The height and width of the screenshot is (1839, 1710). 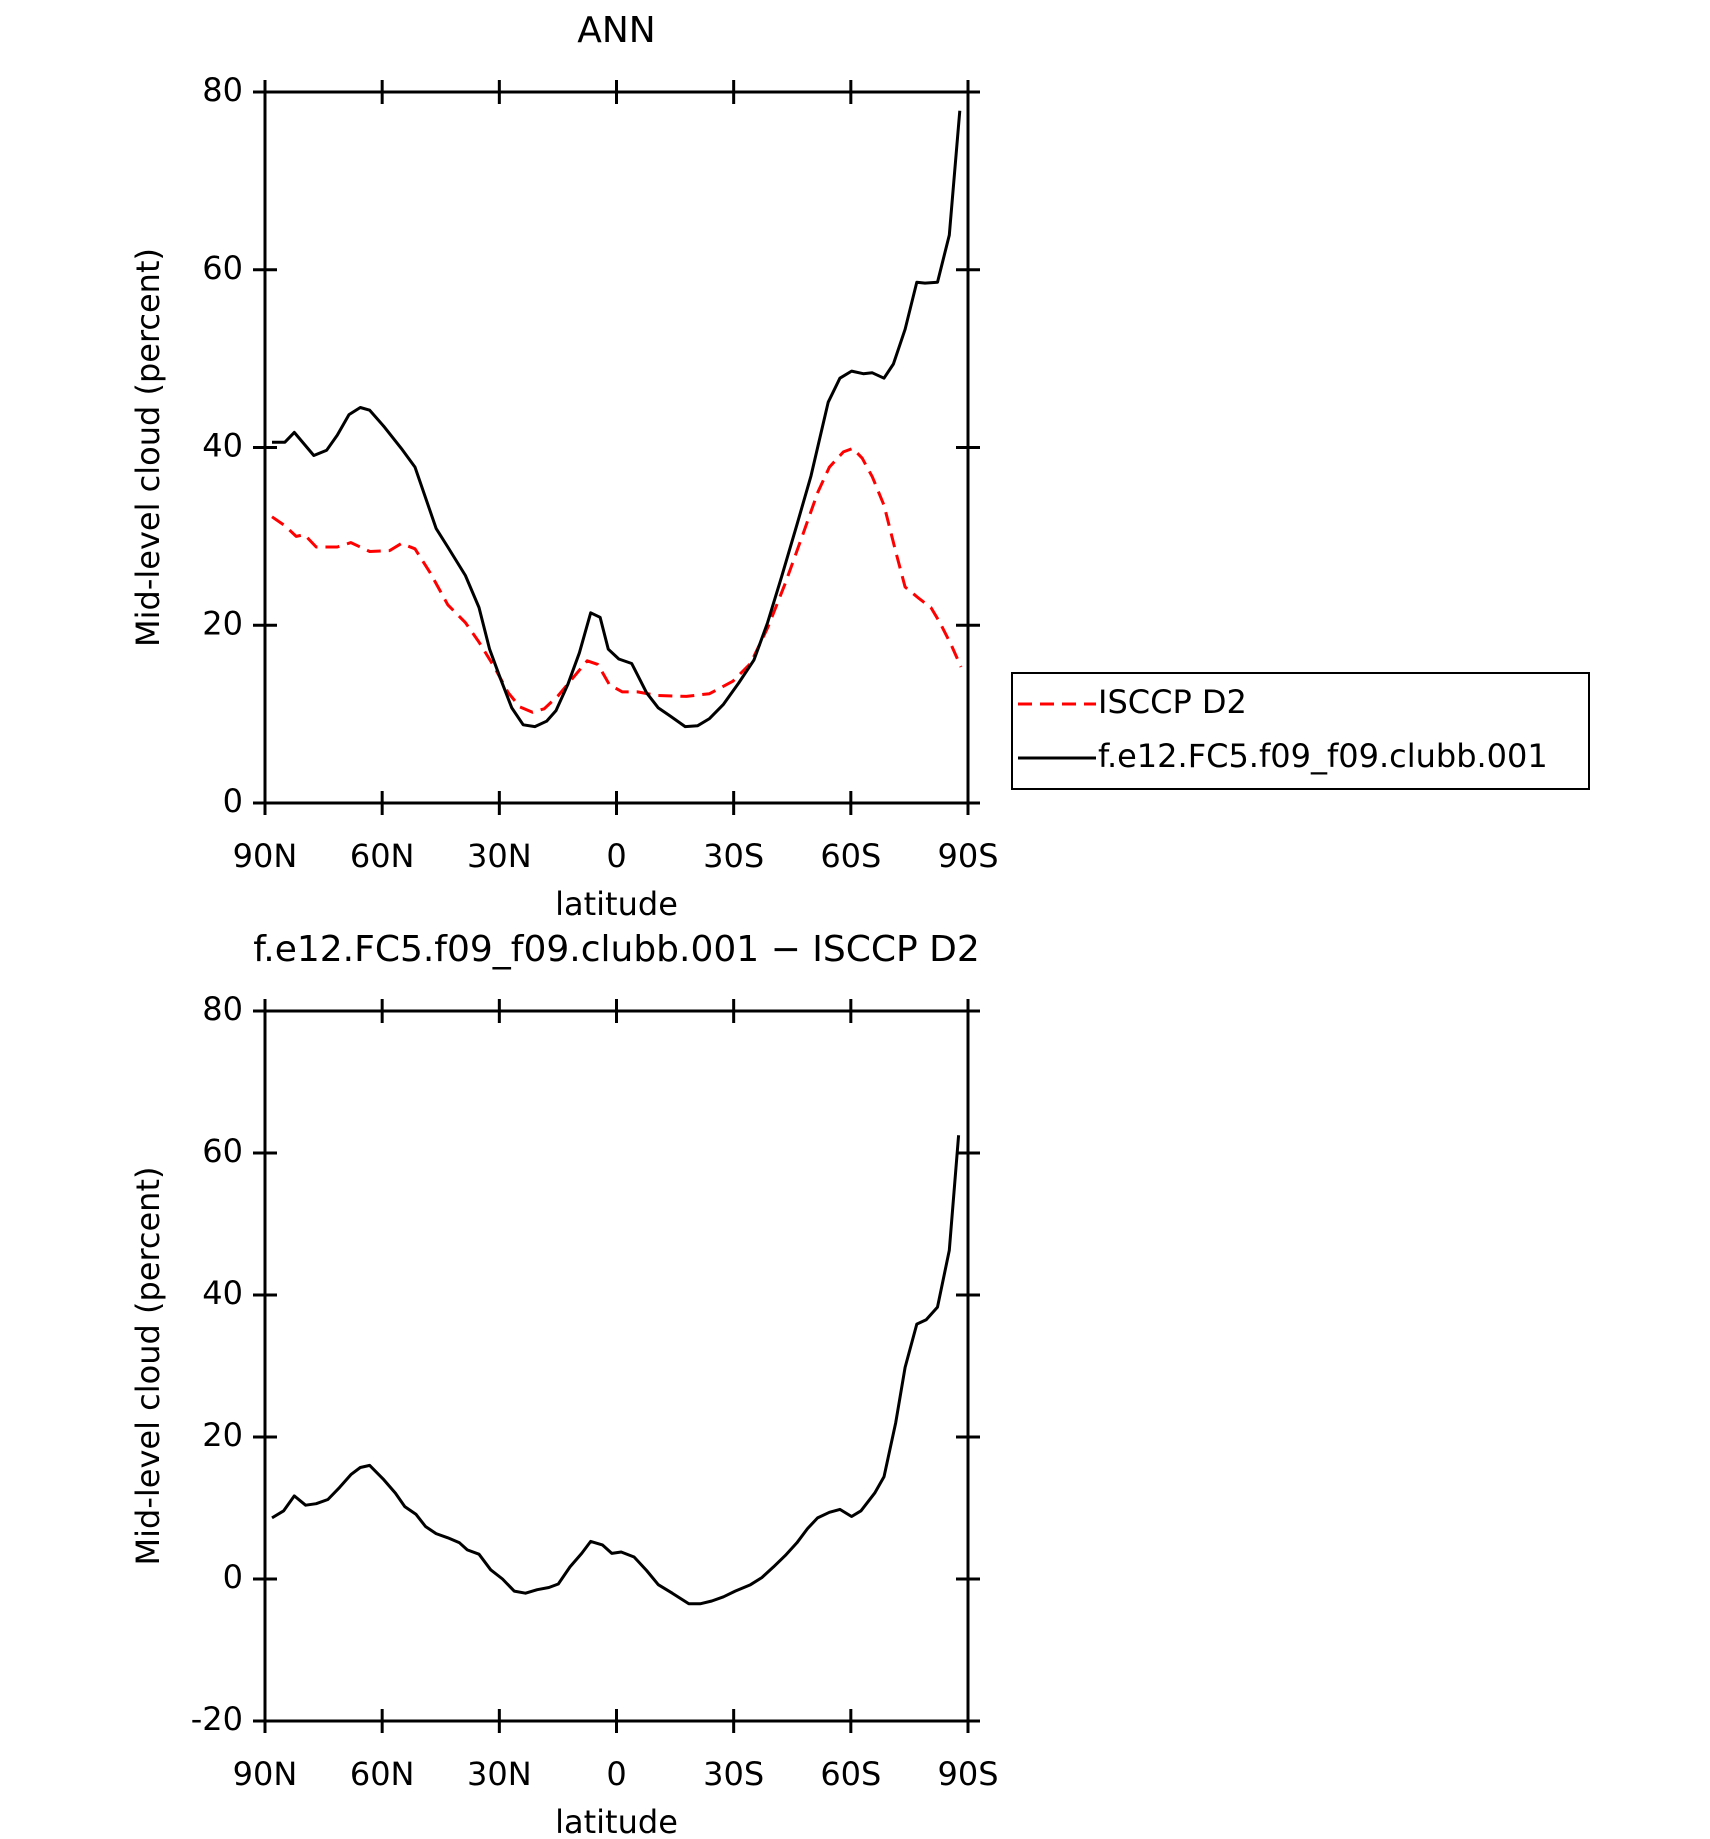 I want to click on legend-label: ISCCP D2, so click(x=1172, y=702).